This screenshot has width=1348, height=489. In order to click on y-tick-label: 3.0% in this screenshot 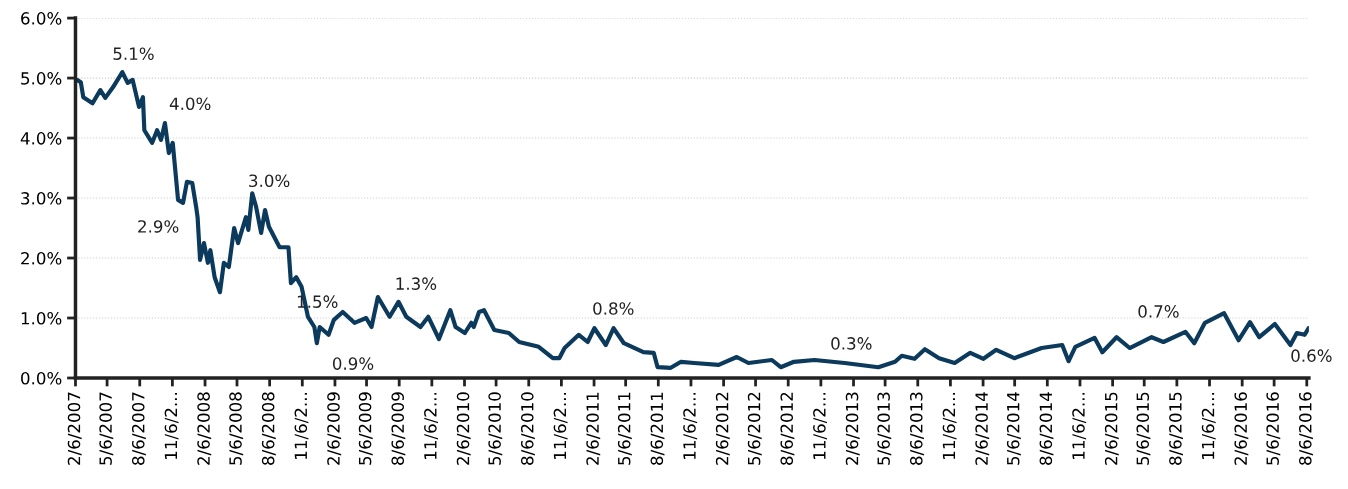, I will do `click(41, 198)`.